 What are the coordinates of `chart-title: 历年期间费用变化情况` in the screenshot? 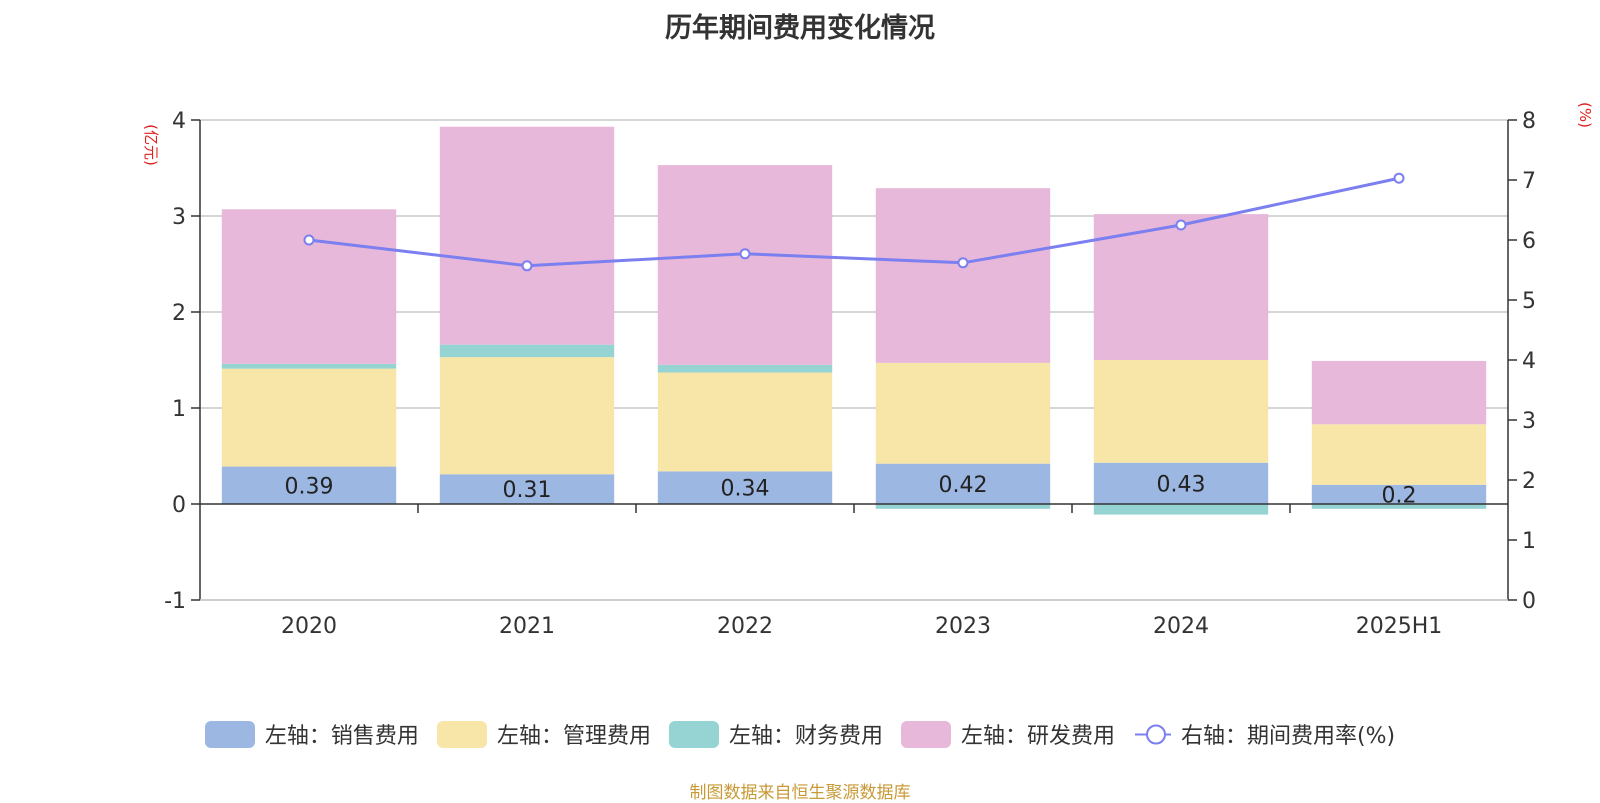 It's located at (800, 28).